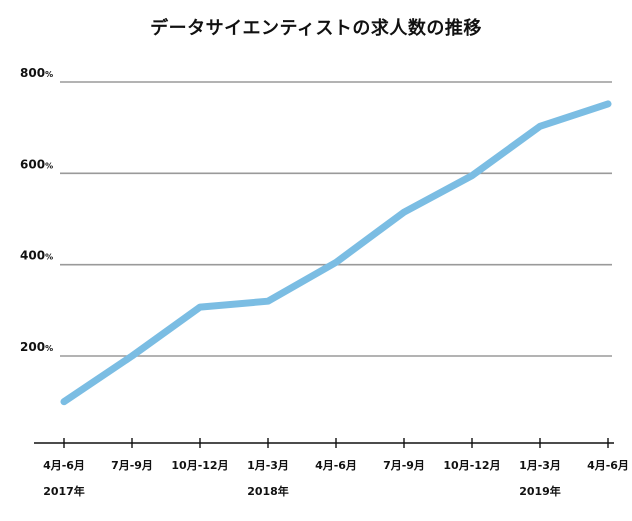  I want to click on chart-title: データサイエンティストの求人数の推移, so click(316, 28).